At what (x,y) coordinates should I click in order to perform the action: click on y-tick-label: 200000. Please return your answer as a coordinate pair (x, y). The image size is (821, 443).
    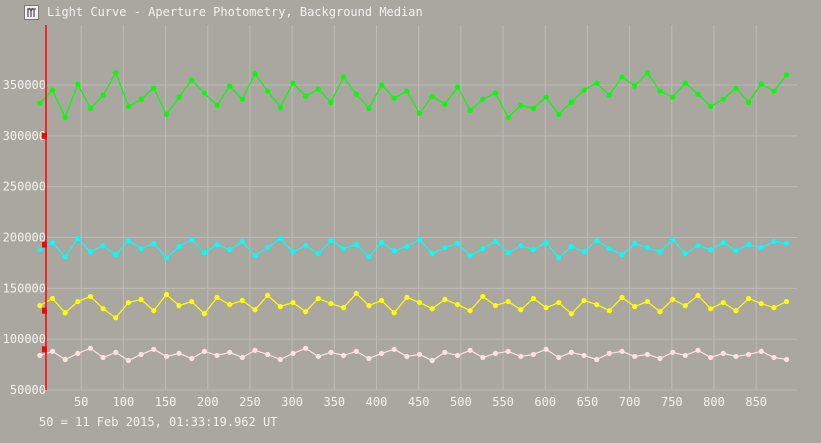
    Looking at the image, I should click on (24, 237).